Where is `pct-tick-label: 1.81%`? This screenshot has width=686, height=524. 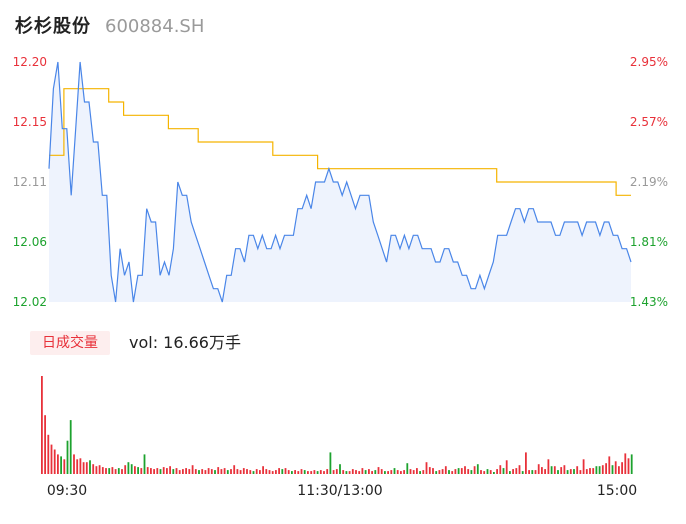
pct-tick-label: 1.81% is located at coordinates (649, 242).